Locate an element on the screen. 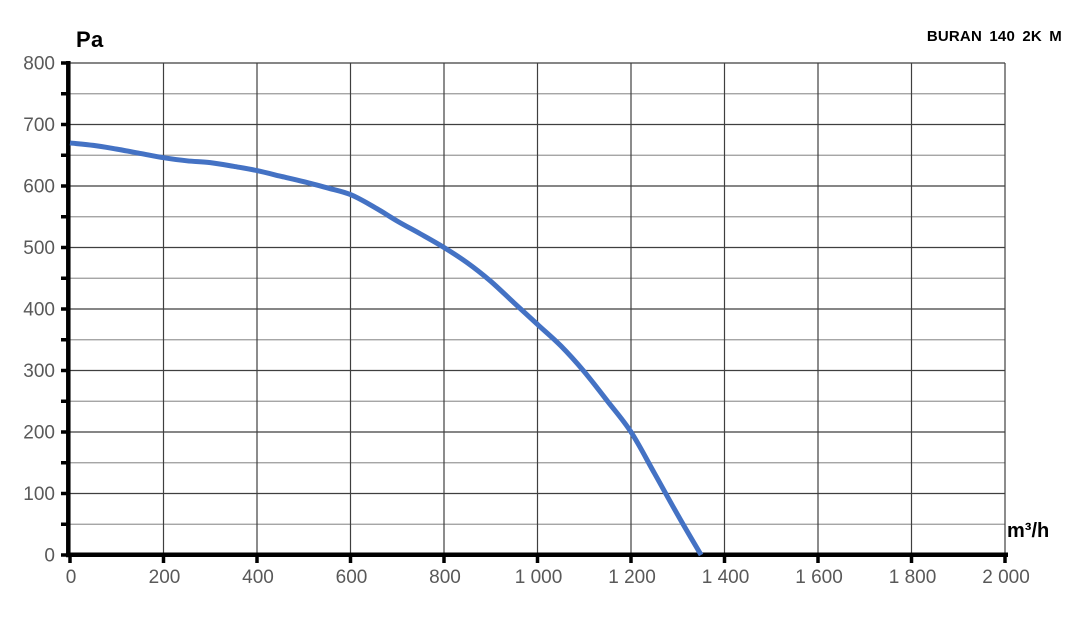 The width and height of the screenshot is (1084, 626). x-axis-unit-label: m³/h is located at coordinates (1028, 531).